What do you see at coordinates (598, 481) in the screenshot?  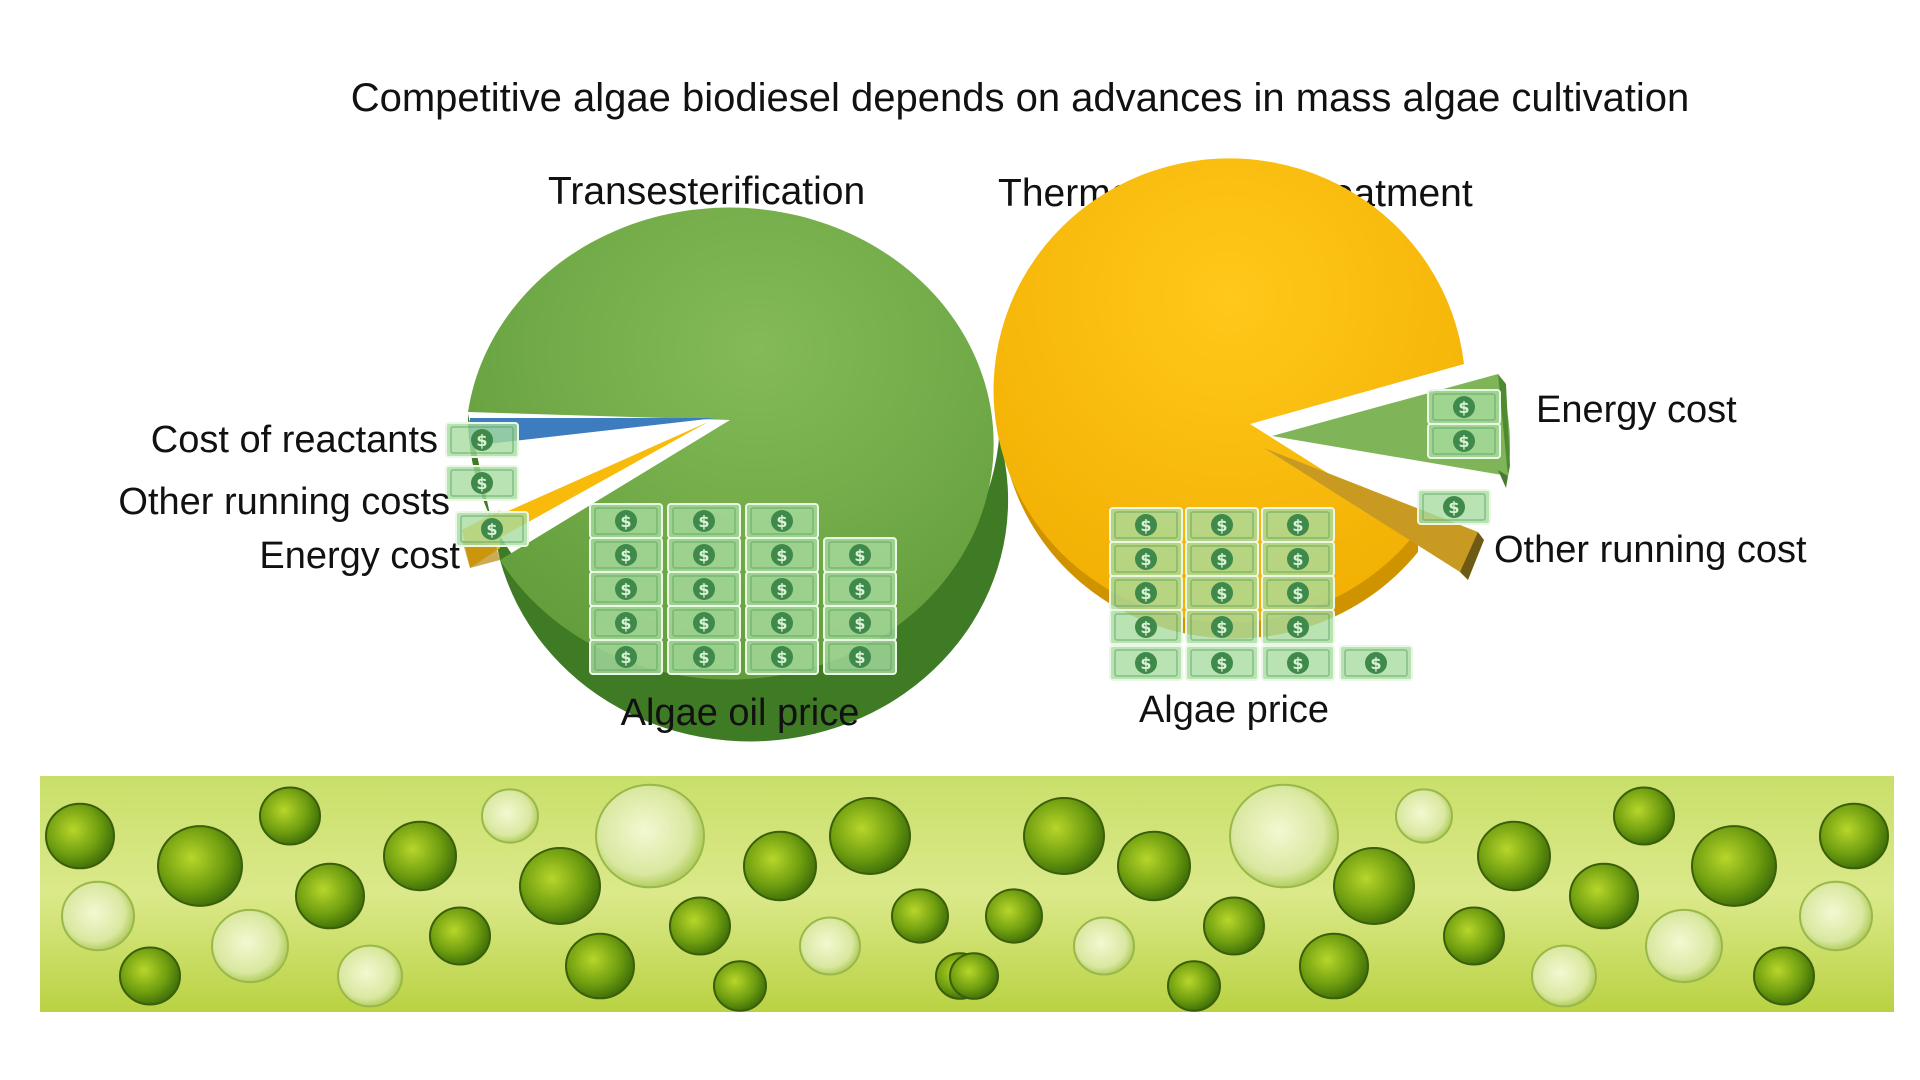 I see `pie-slice-other-running-costs` at bounding box center [598, 481].